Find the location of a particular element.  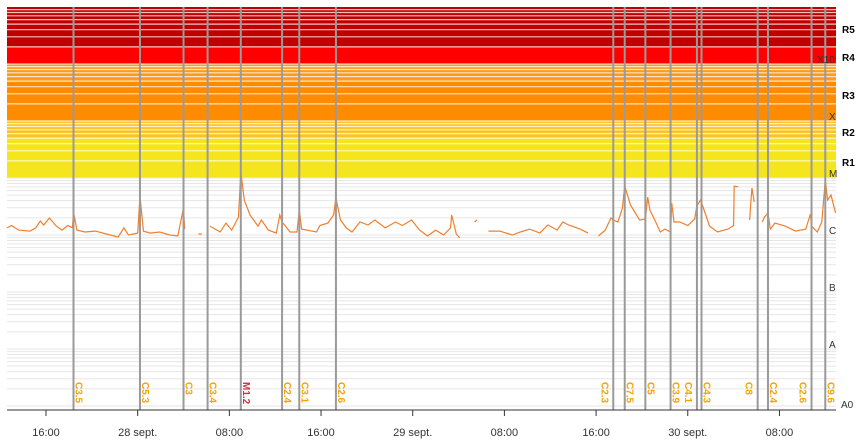

class-label: C is located at coordinates (832, 231).